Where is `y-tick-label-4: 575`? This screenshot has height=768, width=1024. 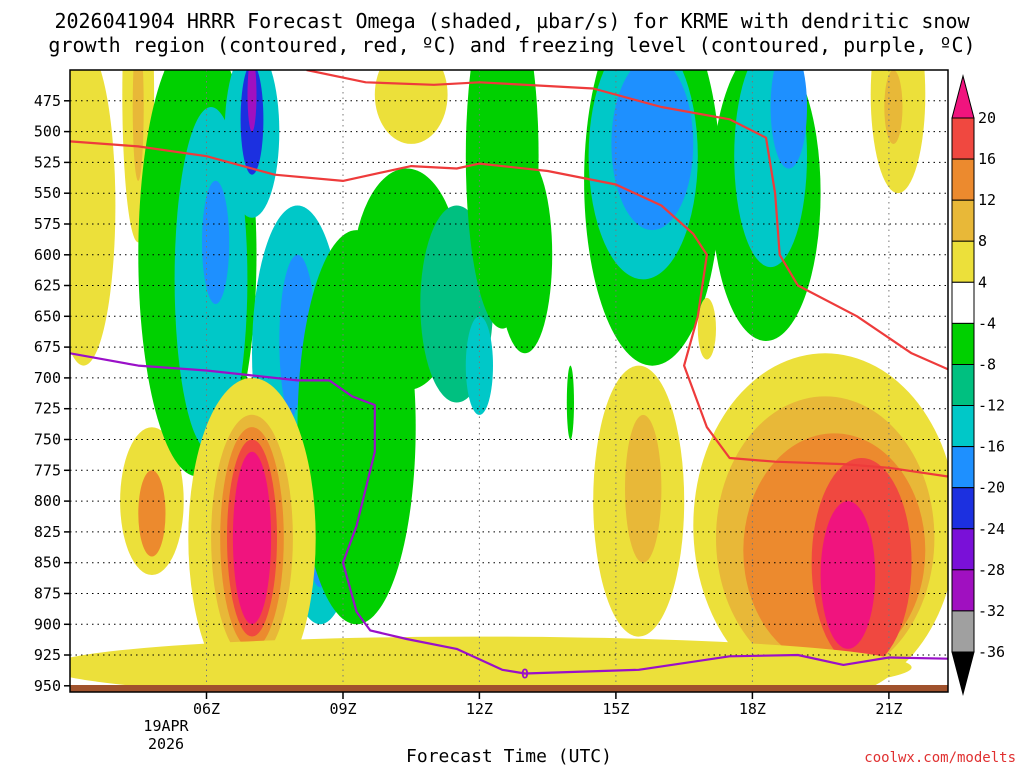
y-tick-label-4: 575 is located at coordinates (47, 224).